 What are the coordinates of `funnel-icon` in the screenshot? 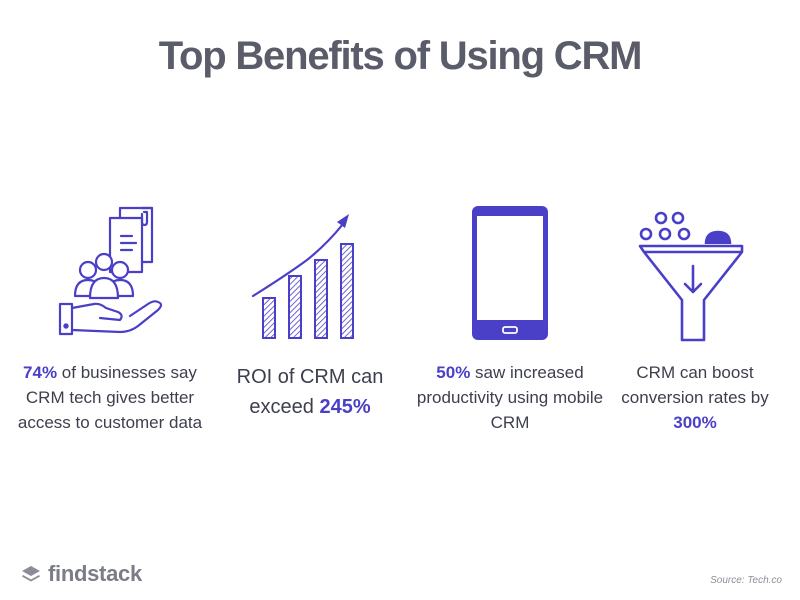 It's located at (691, 276).